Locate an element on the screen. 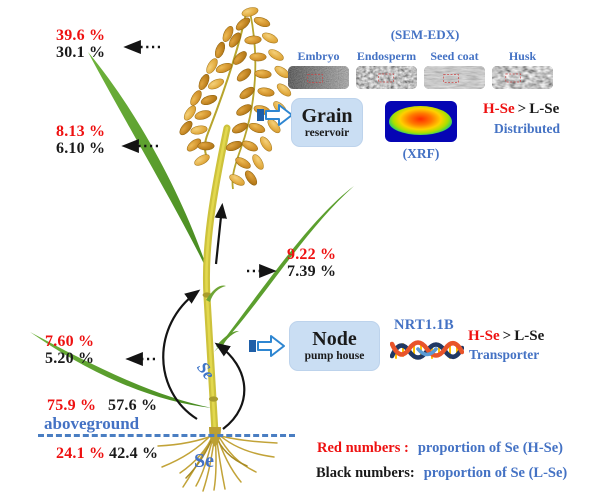  node-lse: L-Se is located at coordinates (529, 336).